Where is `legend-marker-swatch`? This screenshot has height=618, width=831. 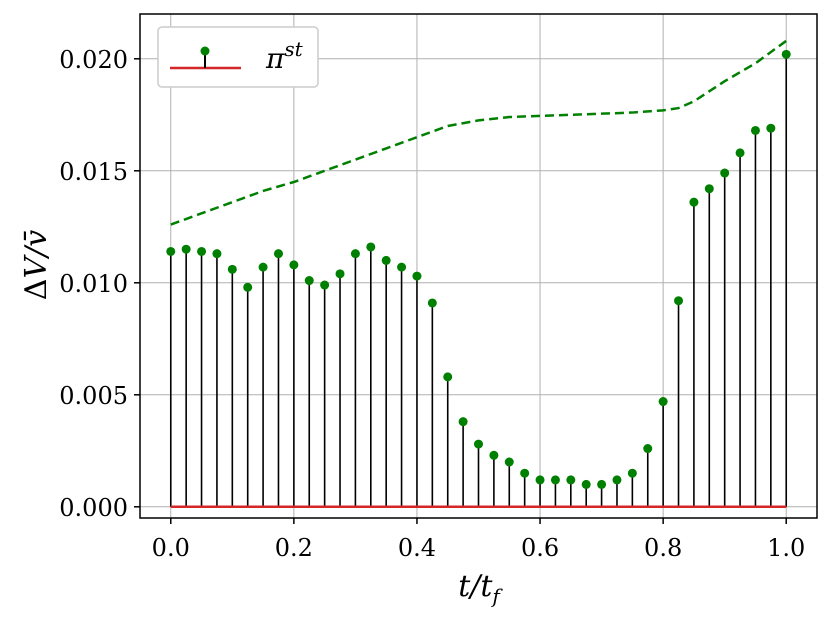 legend-marker-swatch is located at coordinates (205, 51).